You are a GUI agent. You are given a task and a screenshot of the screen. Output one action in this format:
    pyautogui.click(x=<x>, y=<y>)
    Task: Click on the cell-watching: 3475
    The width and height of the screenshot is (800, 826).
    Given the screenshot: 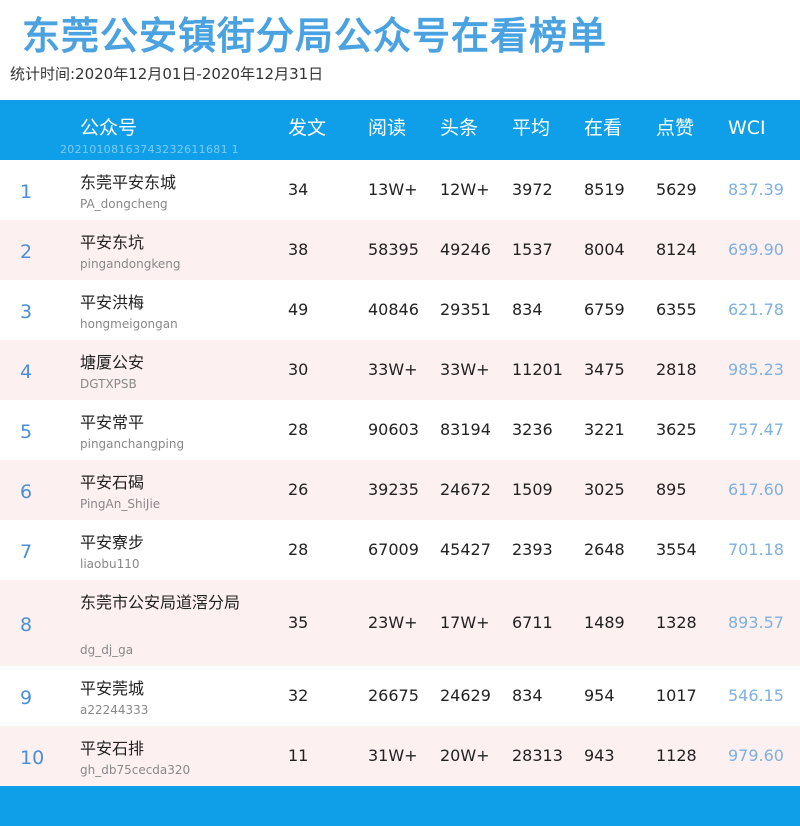 What is the action you would take?
    pyautogui.click(x=604, y=369)
    